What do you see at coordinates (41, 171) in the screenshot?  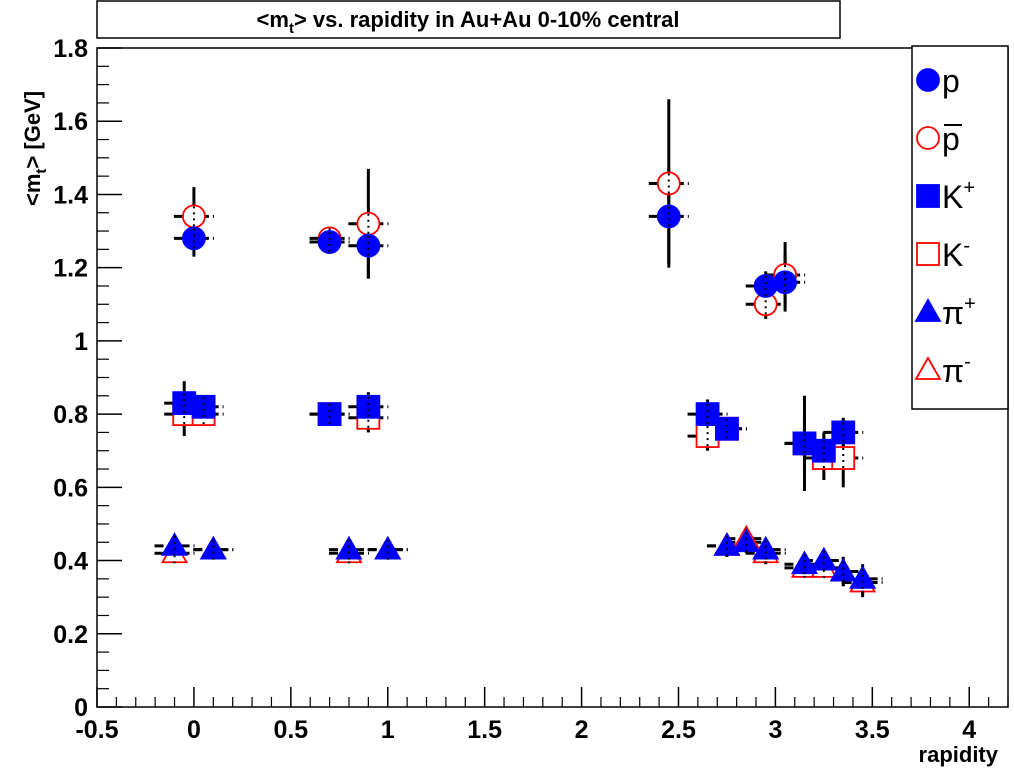 I see `y-axis-title-sub: t` at bounding box center [41, 171].